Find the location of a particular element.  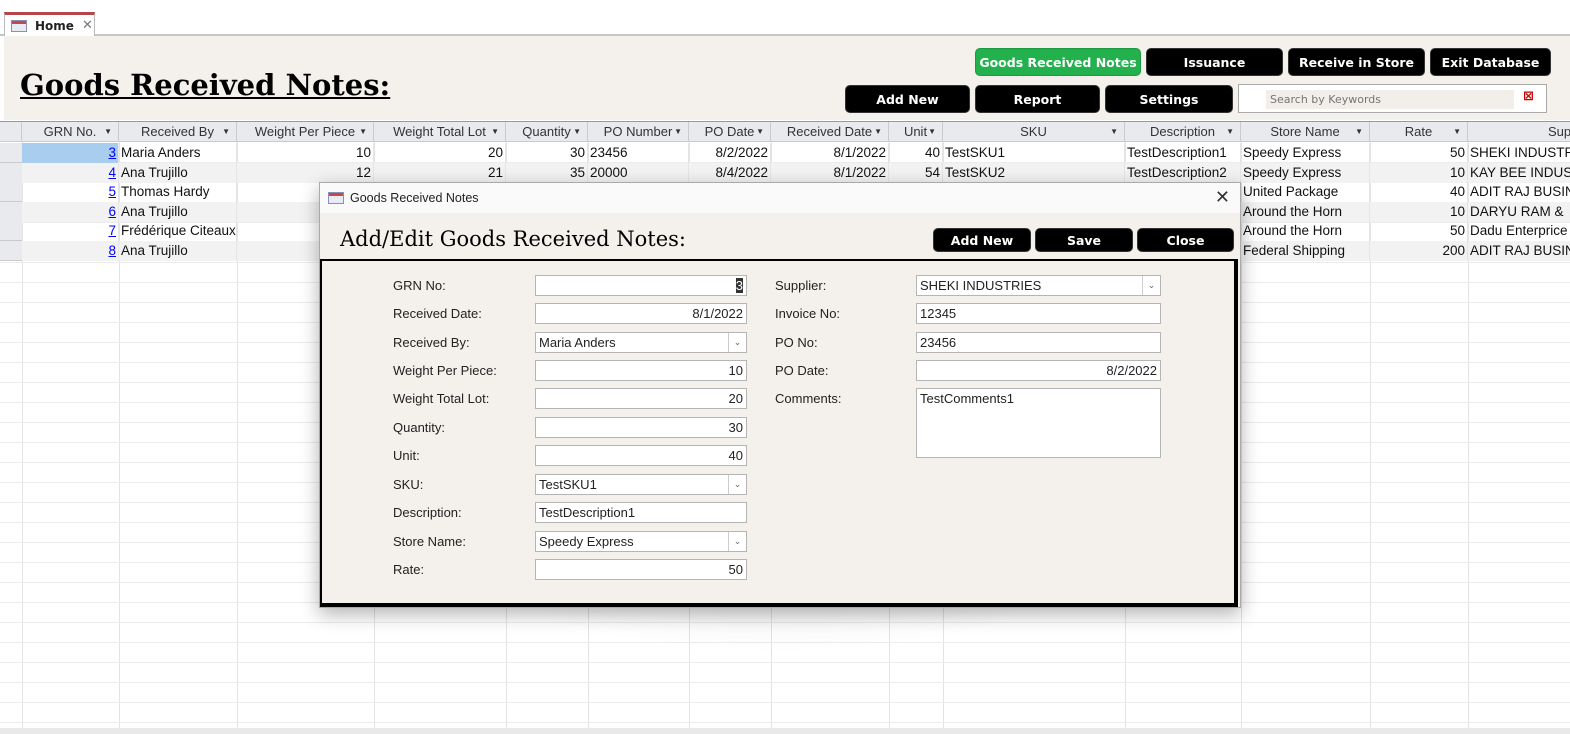

table-cell: 6 is located at coordinates (70, 211).